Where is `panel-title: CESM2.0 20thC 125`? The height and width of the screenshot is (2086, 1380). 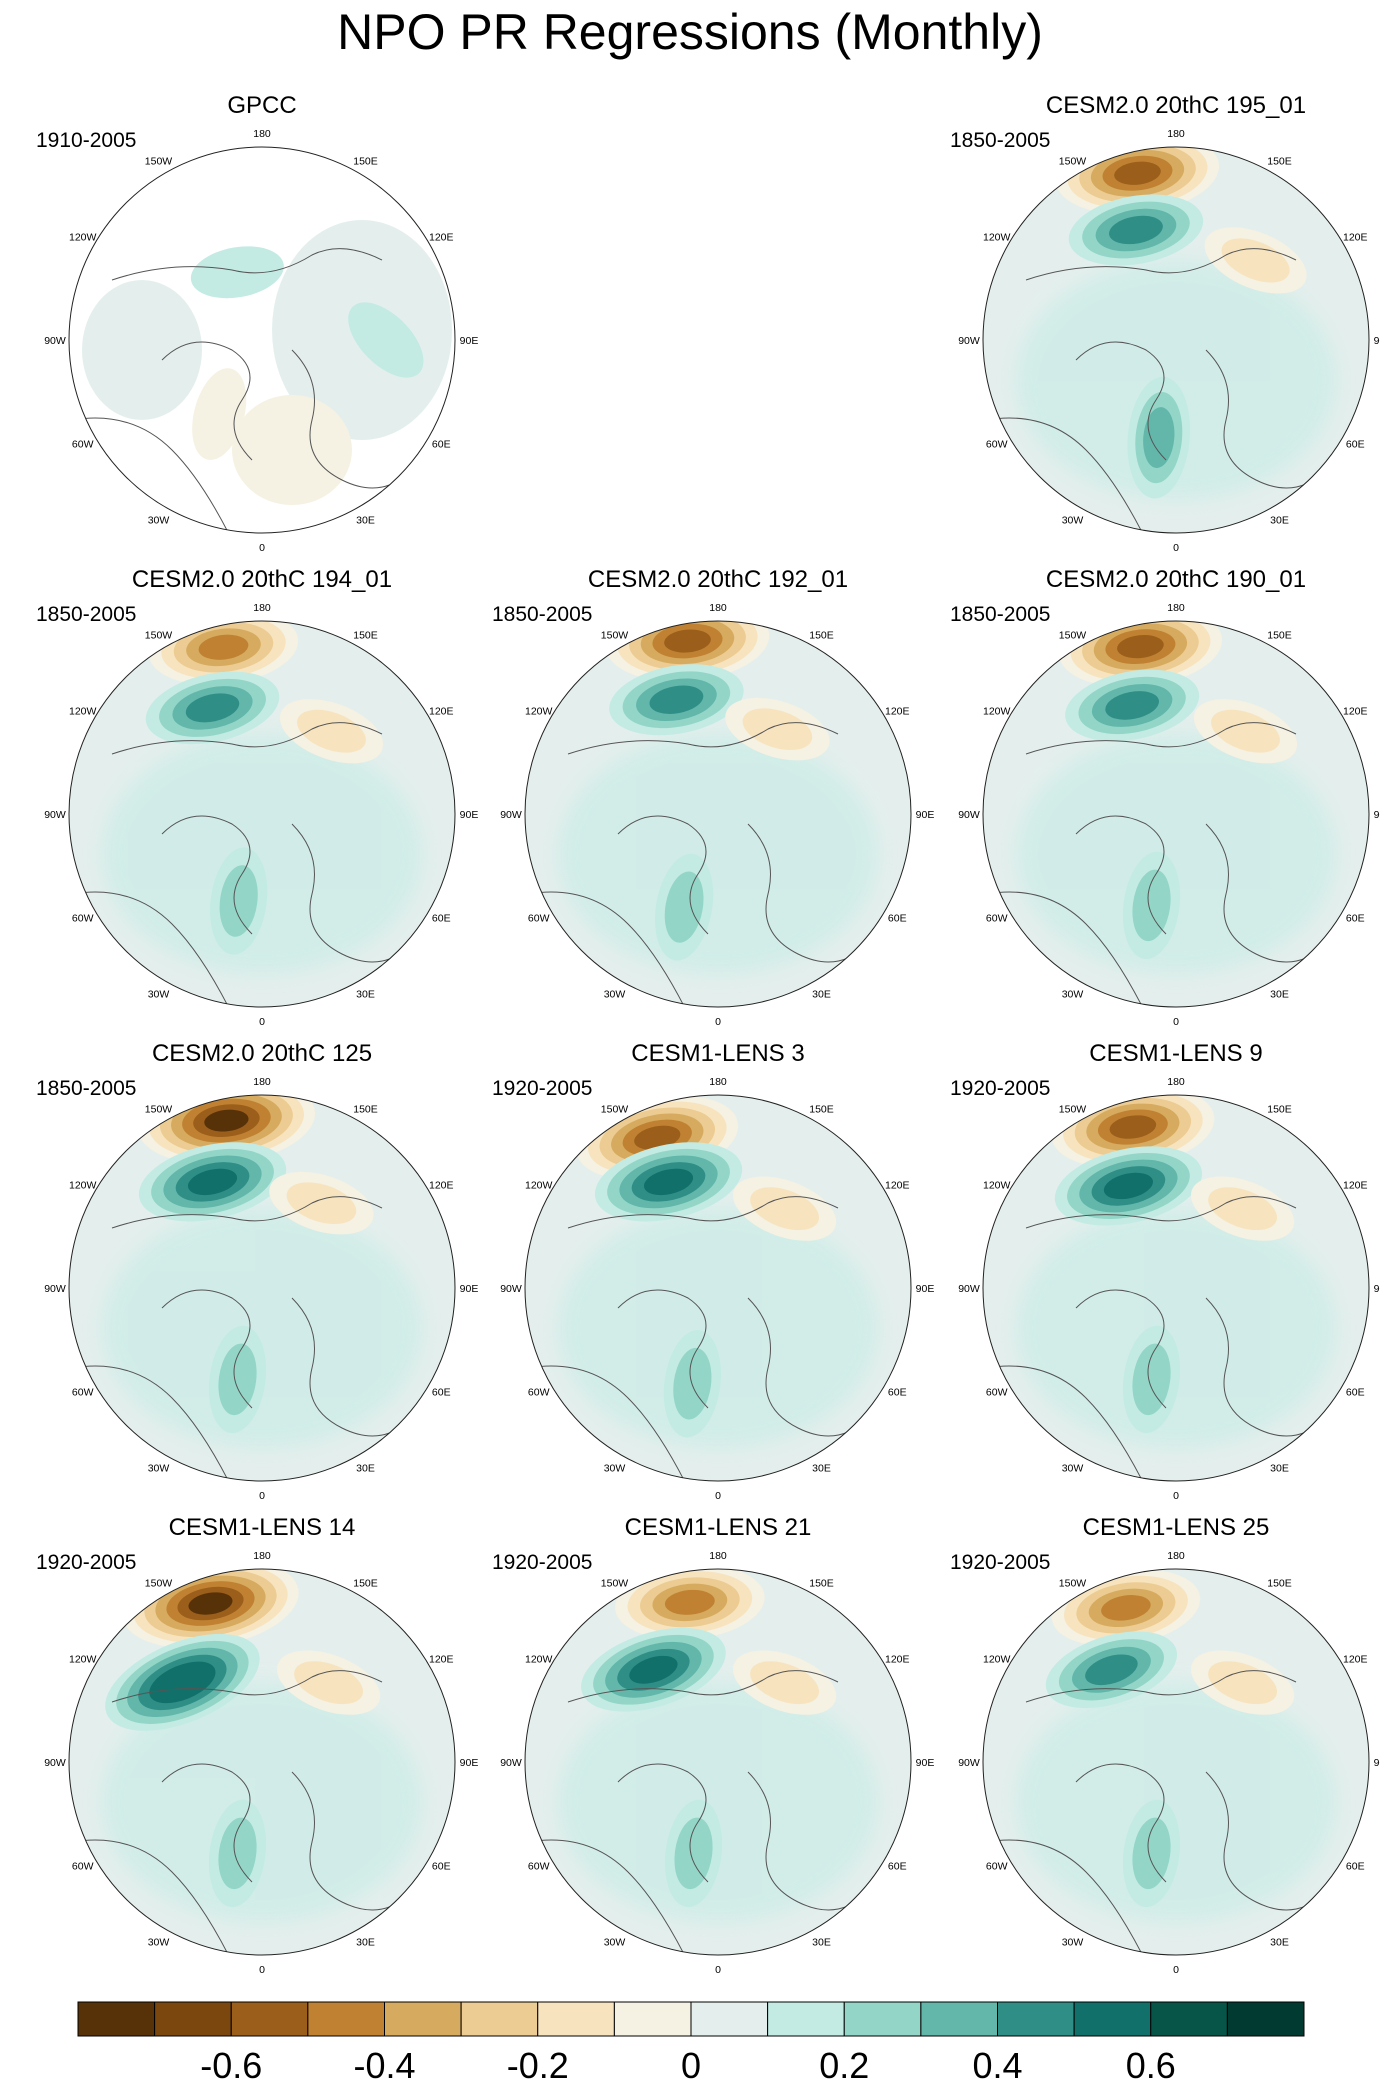
panel-title: CESM2.0 20thC 125 is located at coordinates (262, 1053).